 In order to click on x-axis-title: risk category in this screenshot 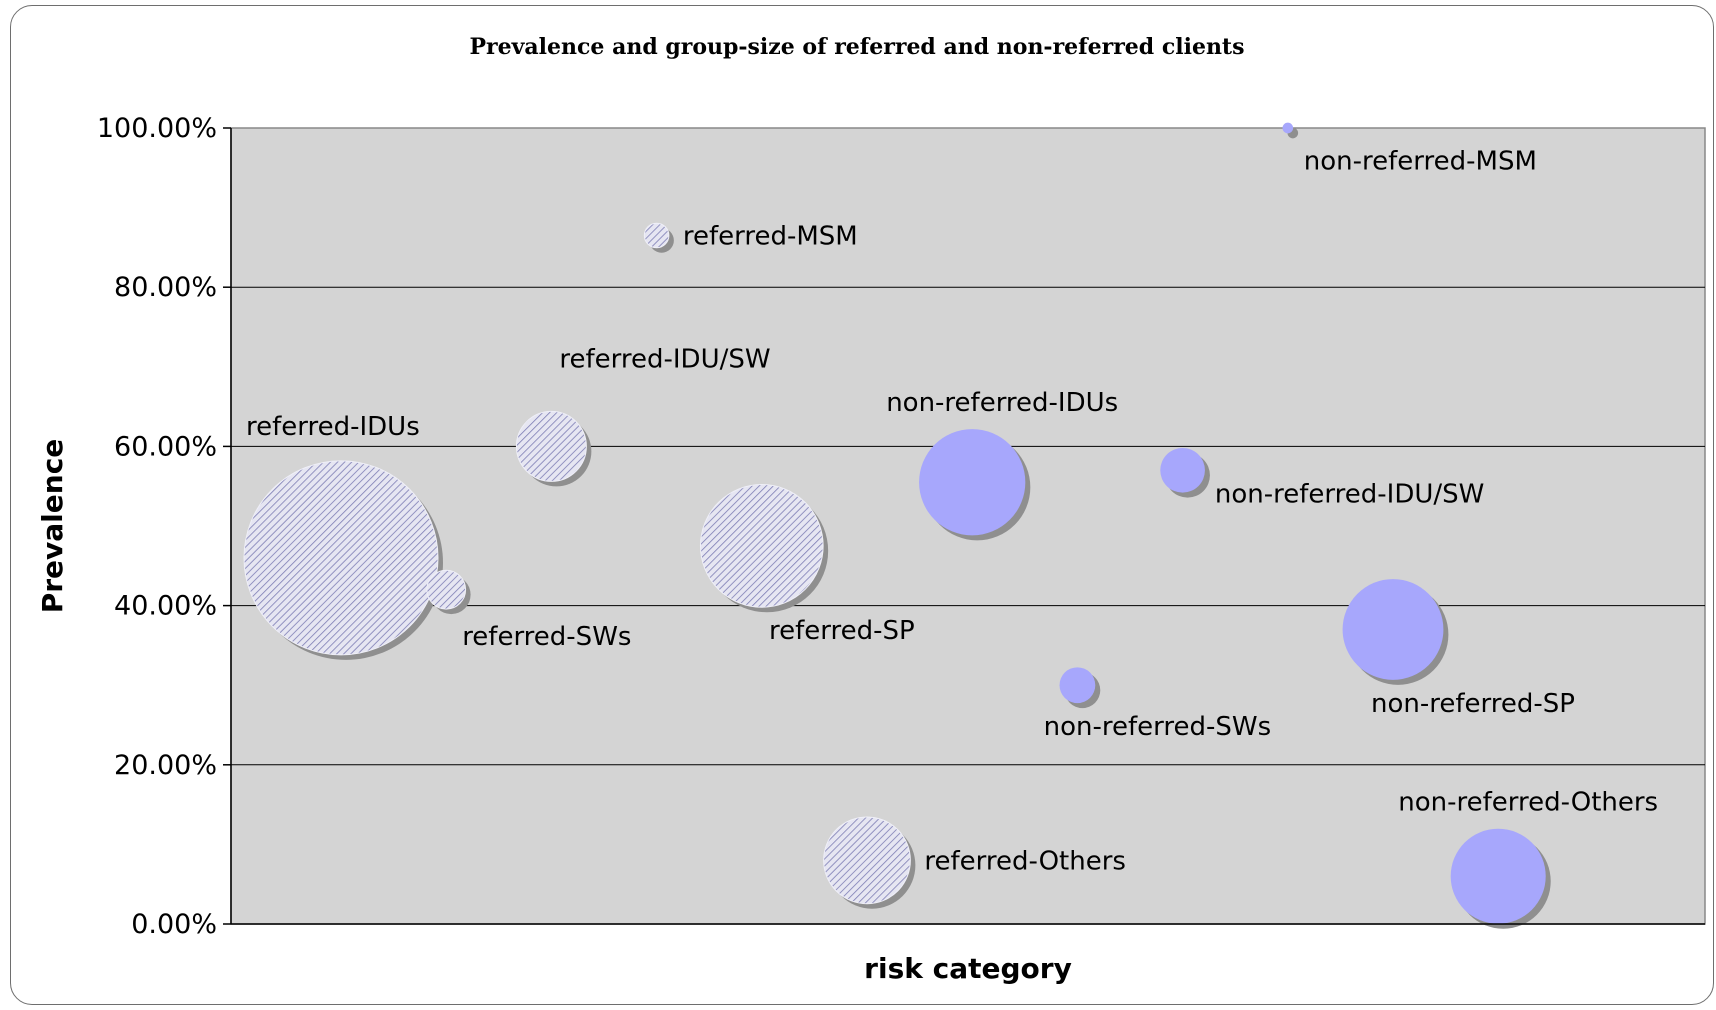, I will do `click(968, 968)`.